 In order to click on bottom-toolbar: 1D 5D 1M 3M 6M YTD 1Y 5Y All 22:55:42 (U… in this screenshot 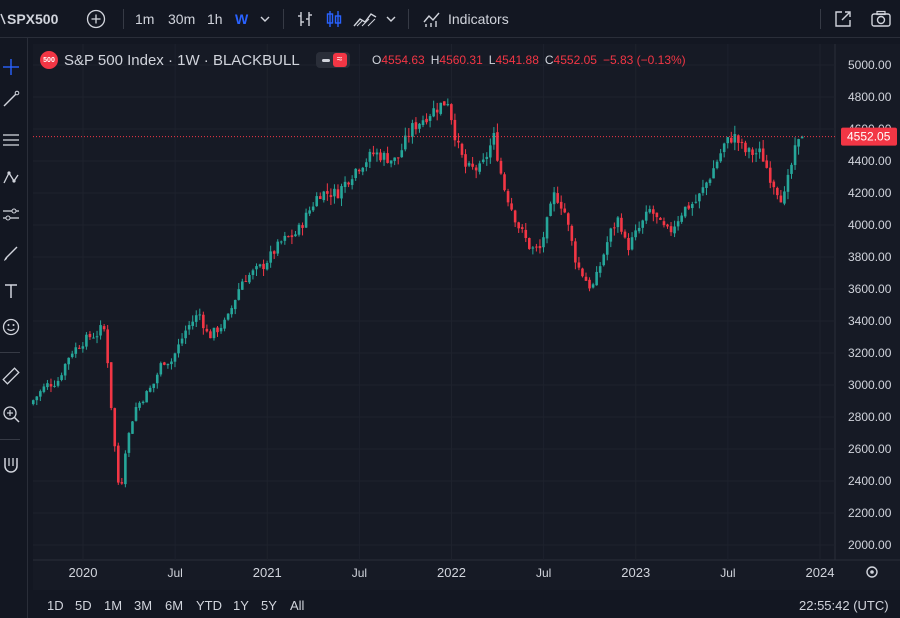, I will do `click(464, 606)`.